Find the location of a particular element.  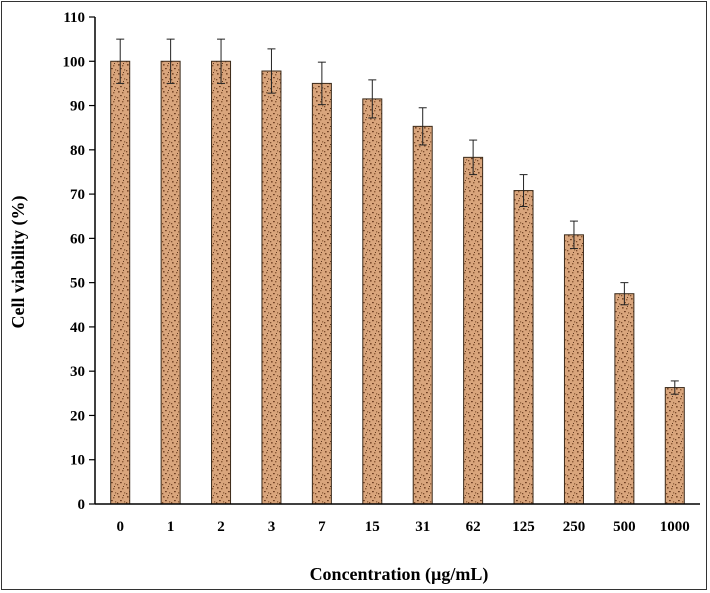

x-tick-label: 2 is located at coordinates (221, 527).